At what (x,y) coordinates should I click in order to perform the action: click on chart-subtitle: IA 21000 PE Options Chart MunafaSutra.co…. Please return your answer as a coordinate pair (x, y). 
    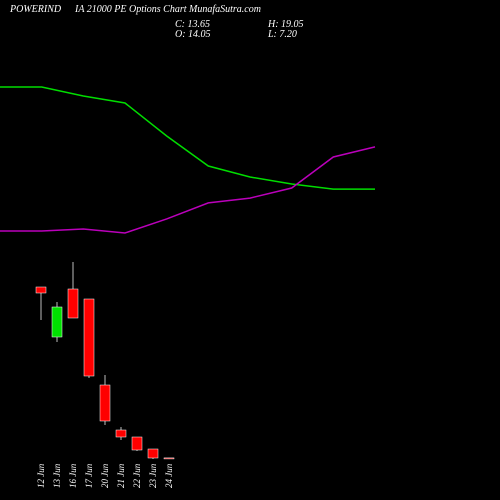
    Looking at the image, I should click on (167, 9).